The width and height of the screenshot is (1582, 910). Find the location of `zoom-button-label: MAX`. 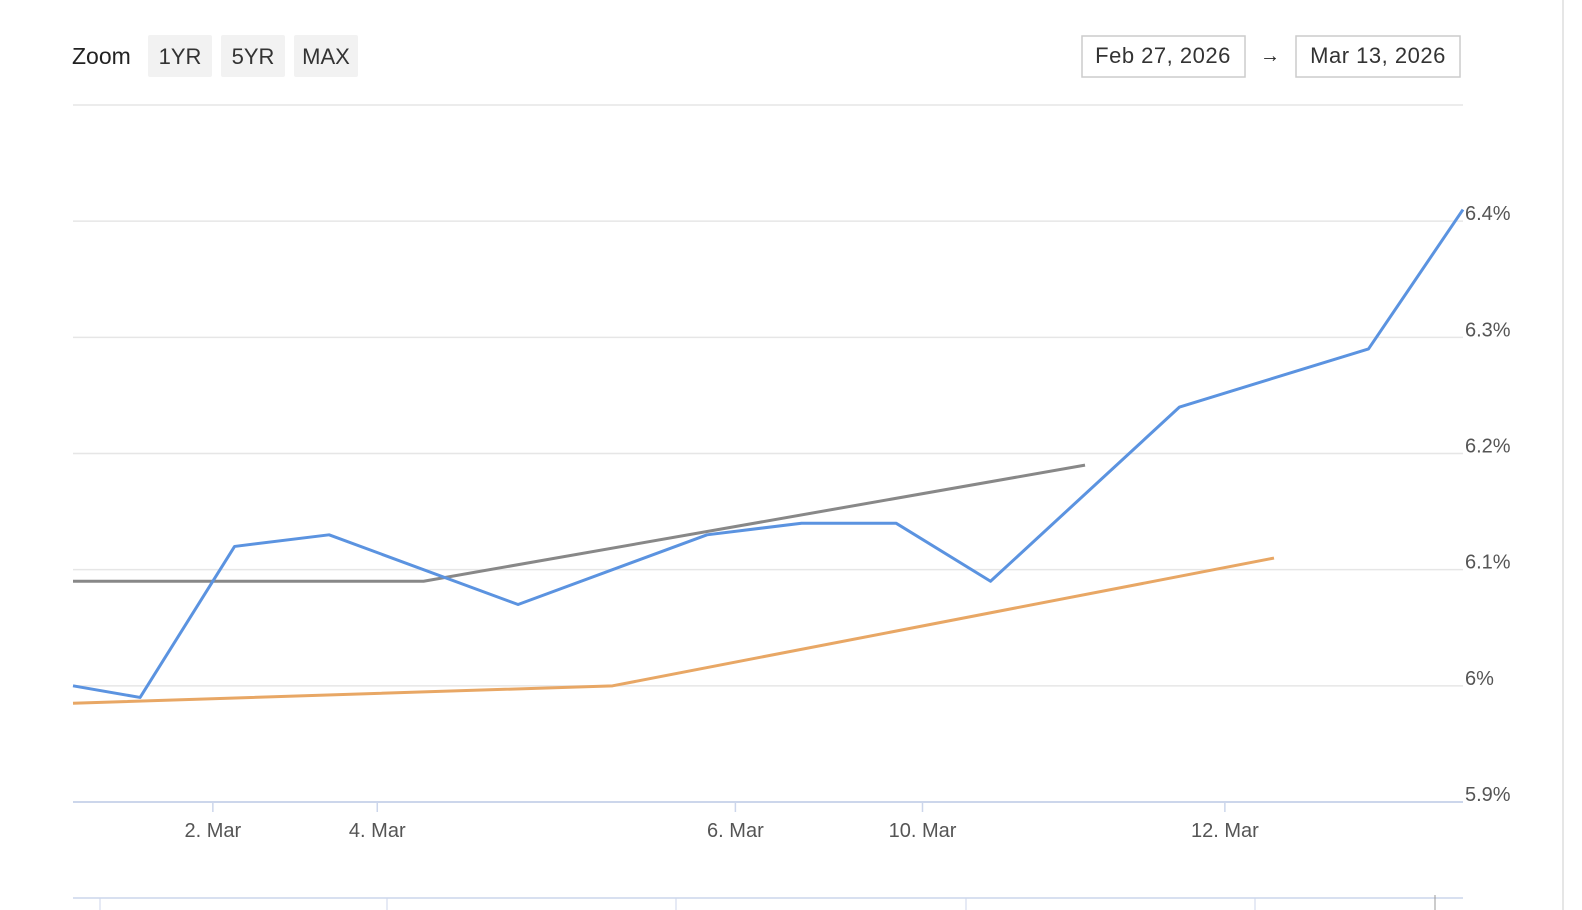

zoom-button-label: MAX is located at coordinates (326, 56).